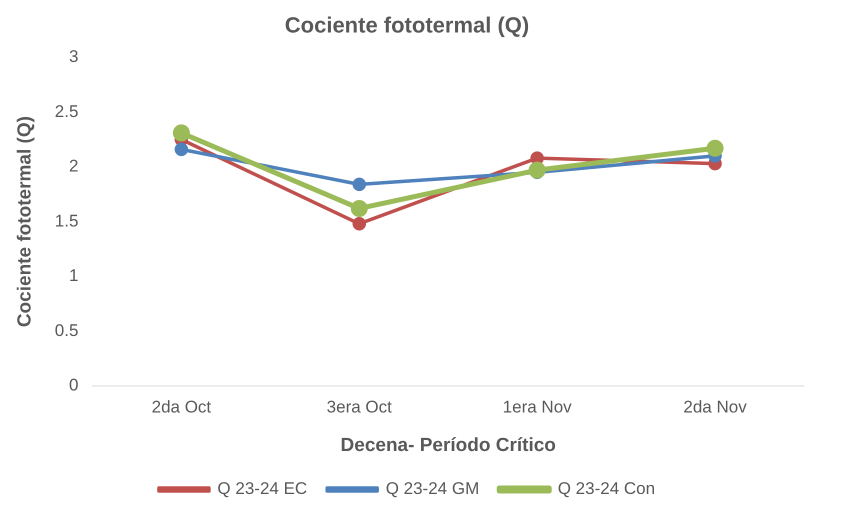  What do you see at coordinates (433, 488) in the screenshot?
I see `legend-label: Q 23-24 GM` at bounding box center [433, 488].